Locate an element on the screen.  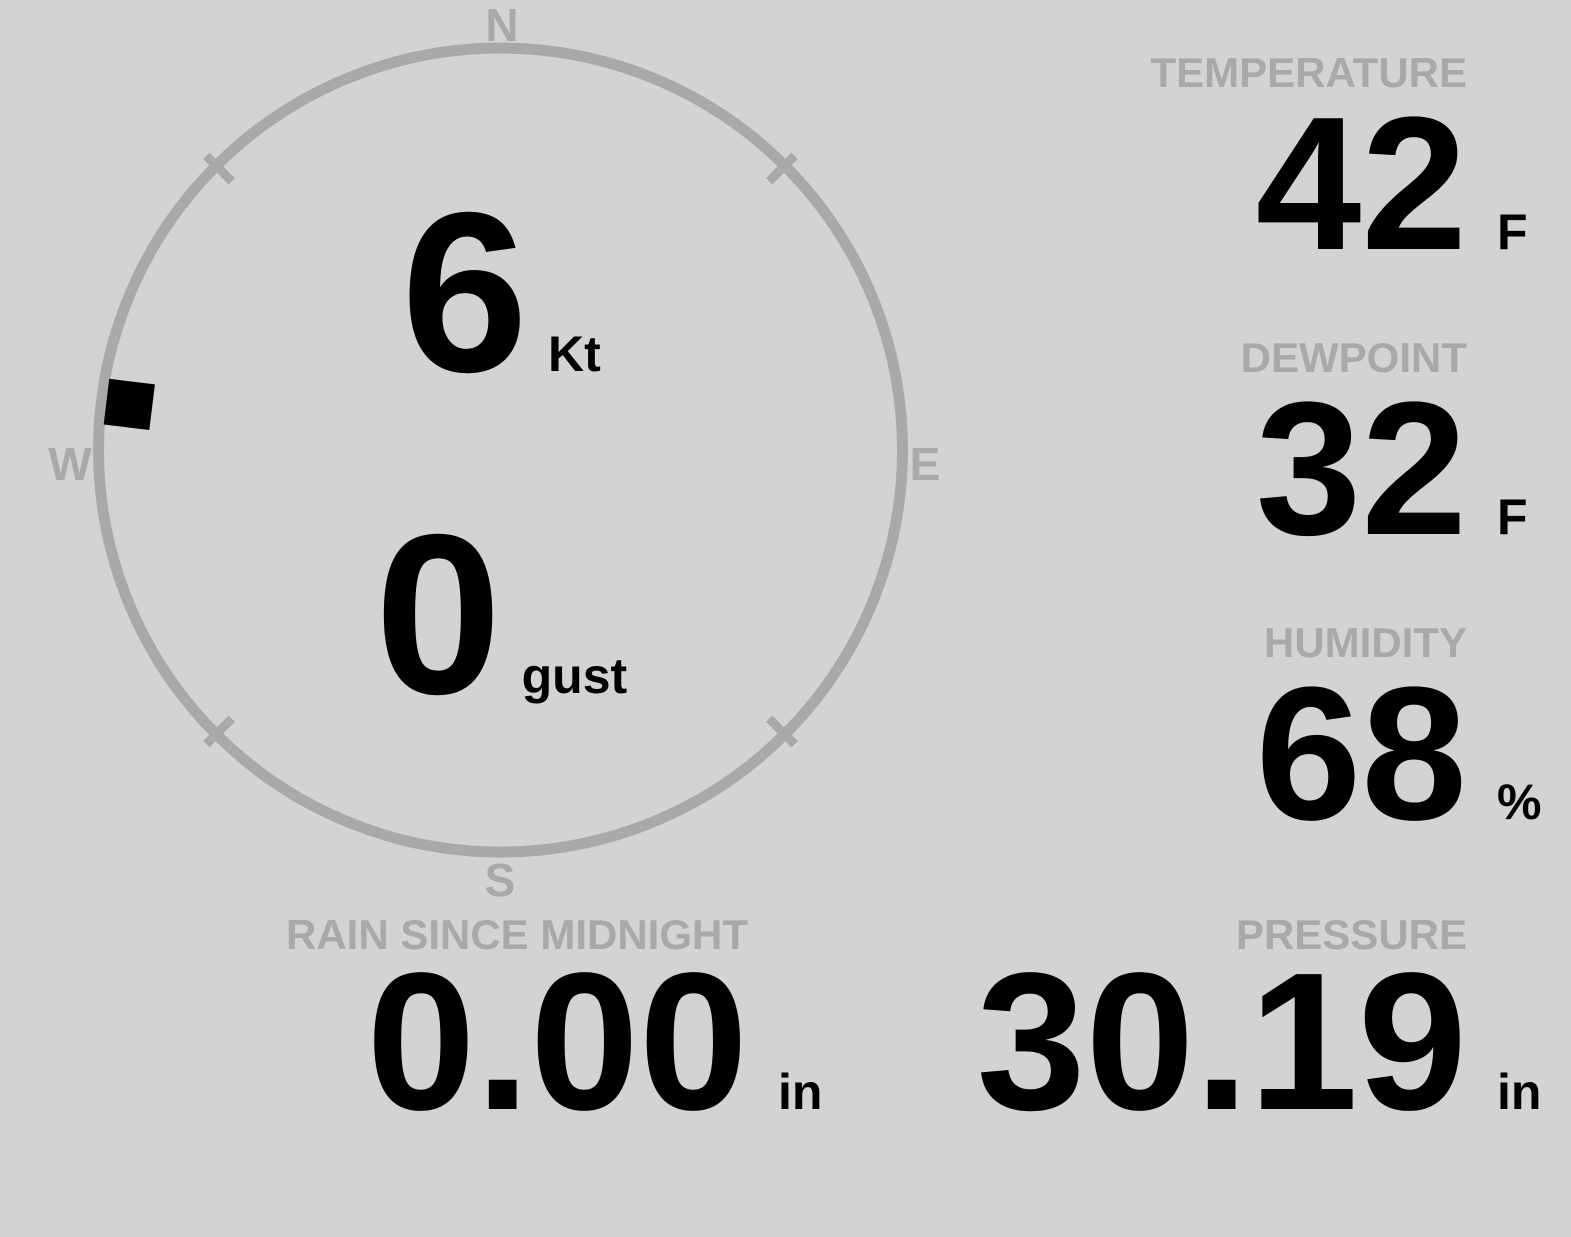
wind-gust-value: 0 is located at coordinates (438, 615).